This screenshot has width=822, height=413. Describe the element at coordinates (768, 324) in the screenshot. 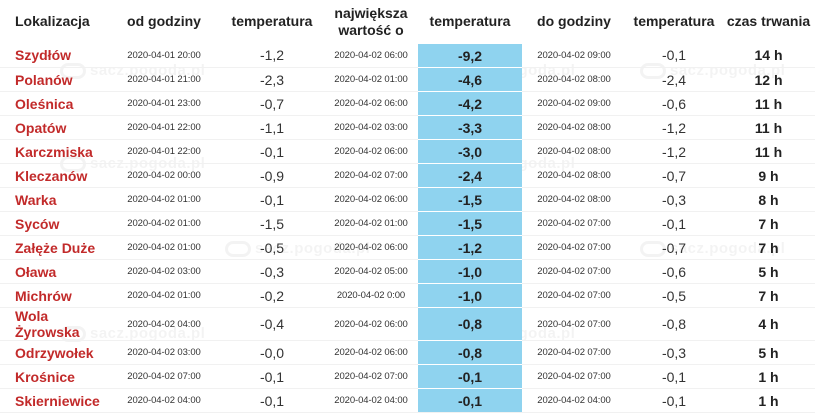

I see `duration-cell: 4 h` at that location.